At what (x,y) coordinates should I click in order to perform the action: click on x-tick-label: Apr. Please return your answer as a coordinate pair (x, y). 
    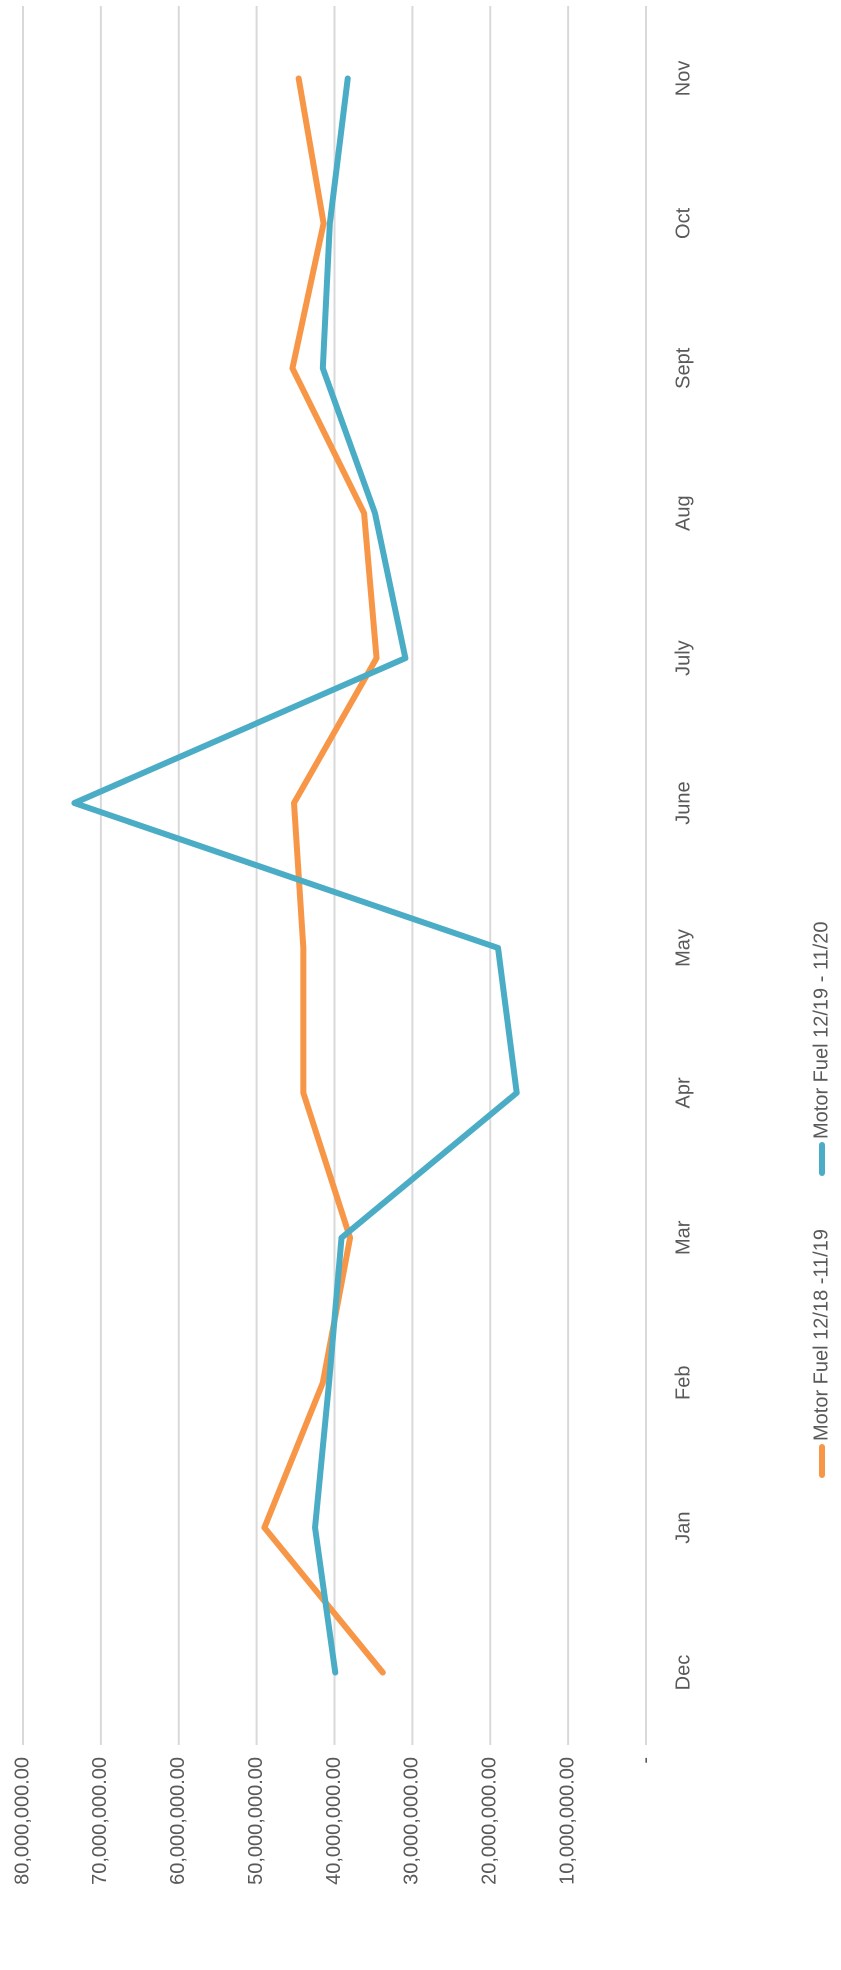
    Looking at the image, I should click on (683, 1092).